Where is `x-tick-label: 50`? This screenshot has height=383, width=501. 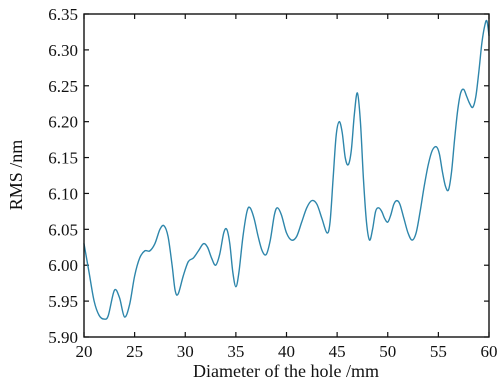
x-tick-label: 50 is located at coordinates (387, 351).